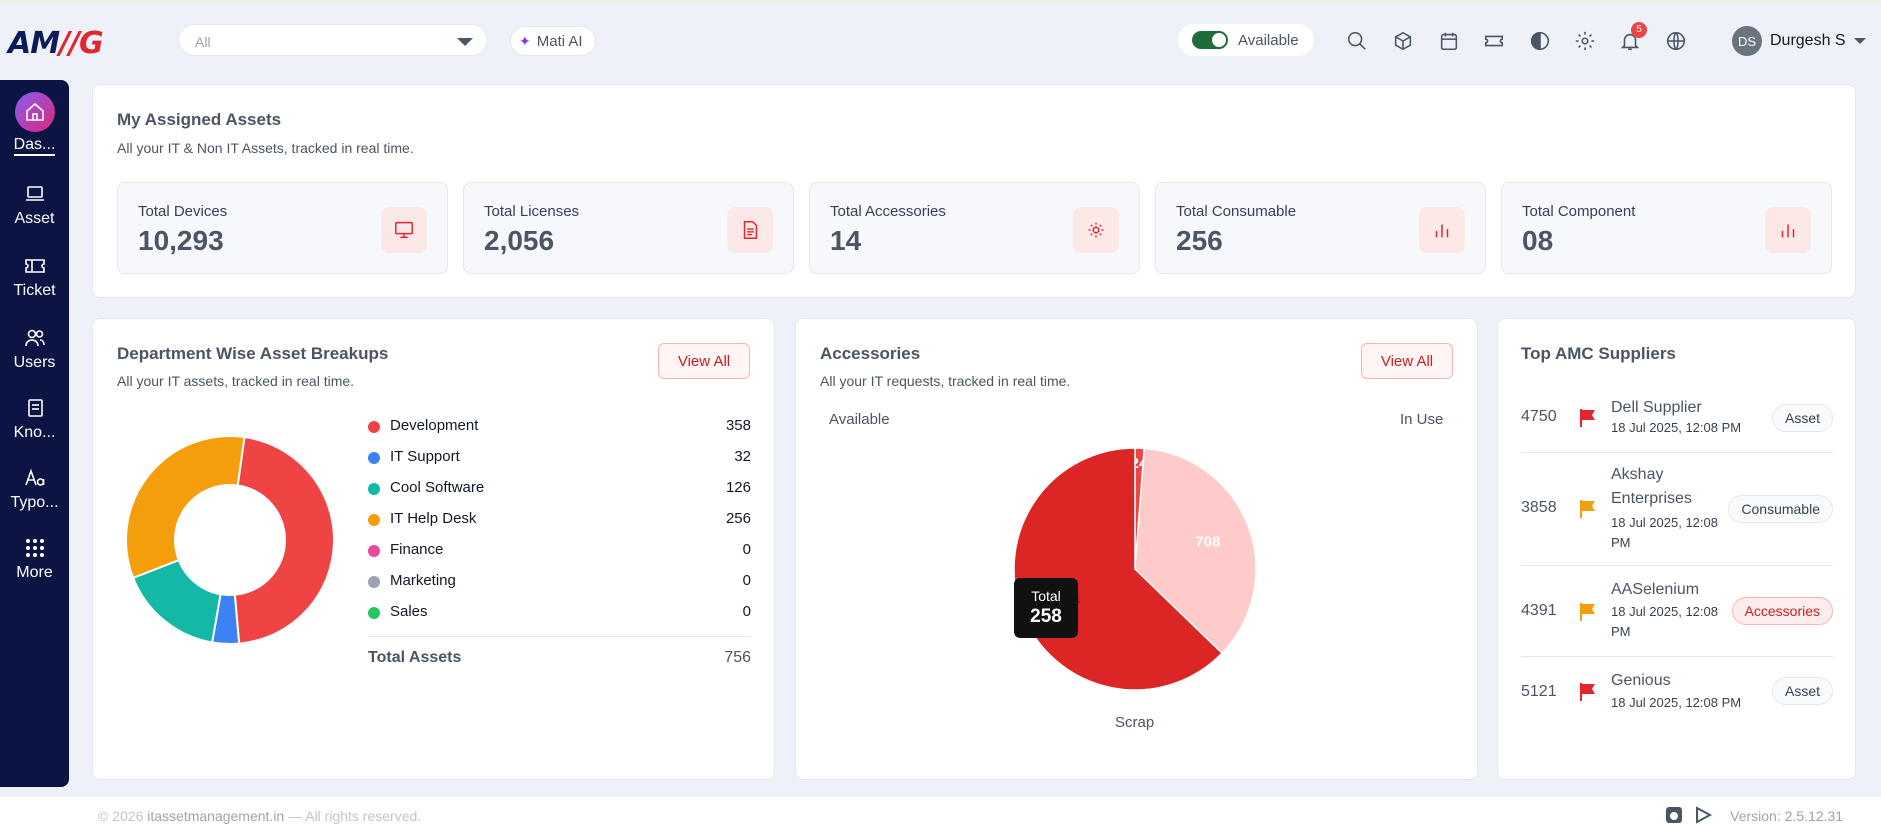 The width and height of the screenshot is (1881, 830). I want to click on sidebar-item-users: Users, so click(34, 349).